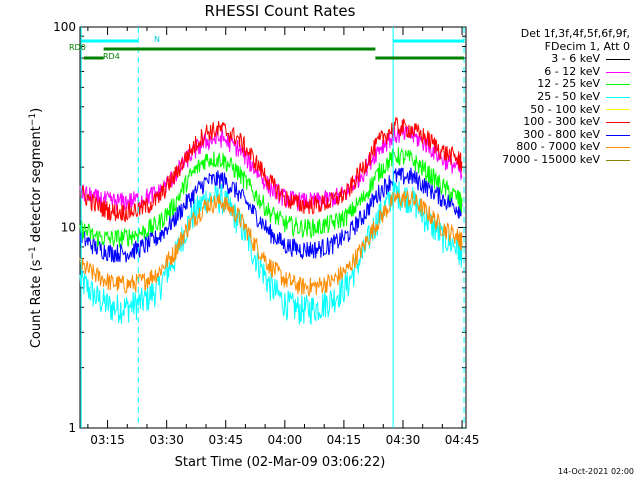  What do you see at coordinates (225, 440) in the screenshot?
I see `x-tick-label: 03:45` at bounding box center [225, 440].